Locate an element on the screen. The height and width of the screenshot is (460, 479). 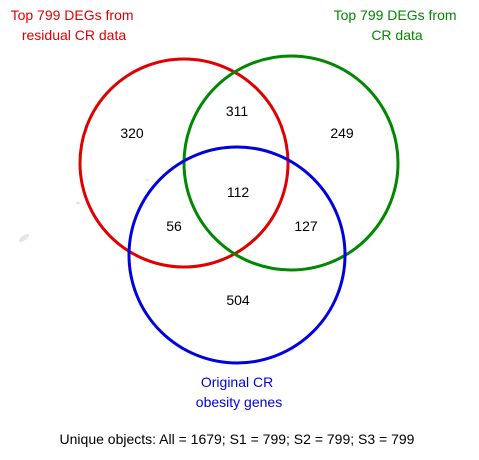
set-label-line: CR data is located at coordinates (397, 35).